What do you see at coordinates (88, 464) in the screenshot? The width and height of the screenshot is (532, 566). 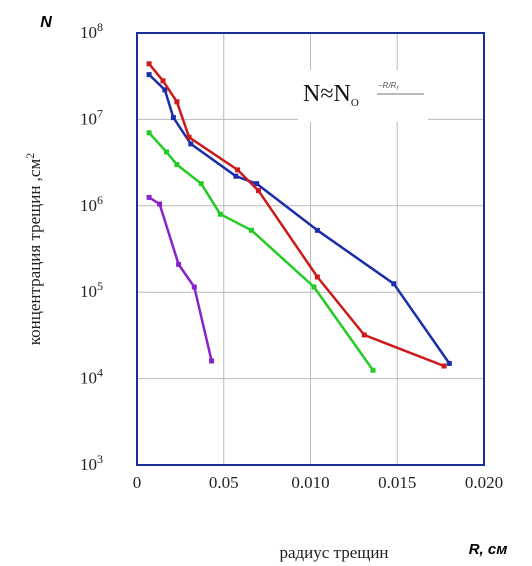 I see `y-tick-base-0: 10` at bounding box center [88, 464].